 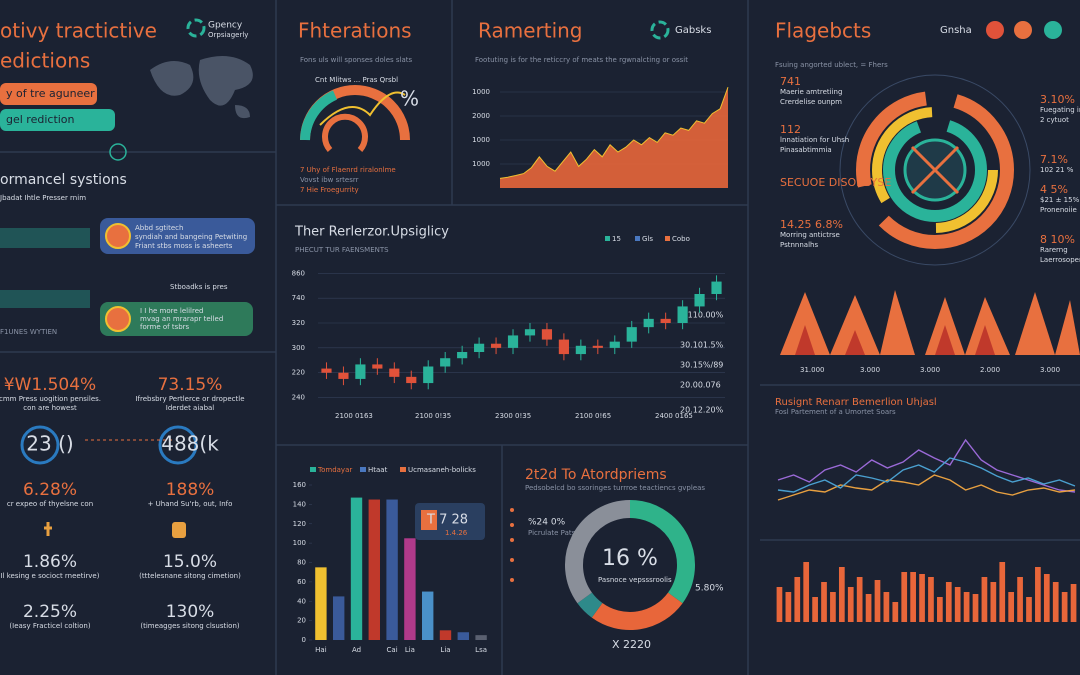 What do you see at coordinates (635, 580) in the screenshot?
I see `donut-text: Pasnoce vepsssroolis` at bounding box center [635, 580].